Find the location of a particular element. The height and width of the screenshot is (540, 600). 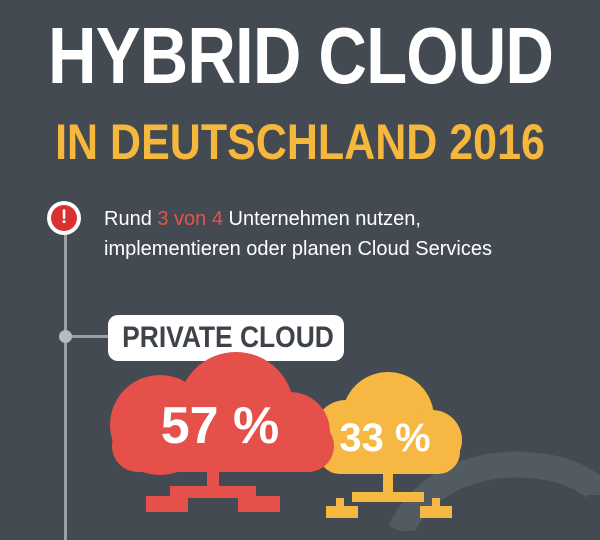

red-cloud is located at coordinates (222, 413).